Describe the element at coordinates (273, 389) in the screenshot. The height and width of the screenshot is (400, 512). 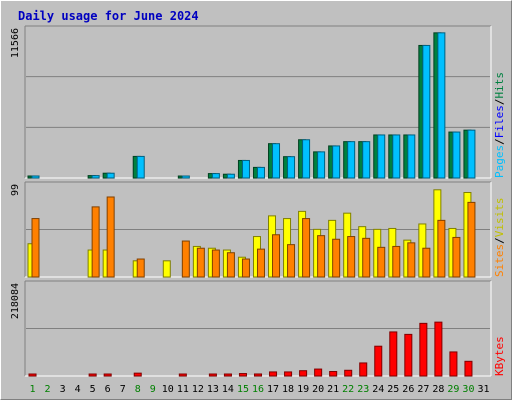
I see `x-tick-label-day-17: 17` at that location.